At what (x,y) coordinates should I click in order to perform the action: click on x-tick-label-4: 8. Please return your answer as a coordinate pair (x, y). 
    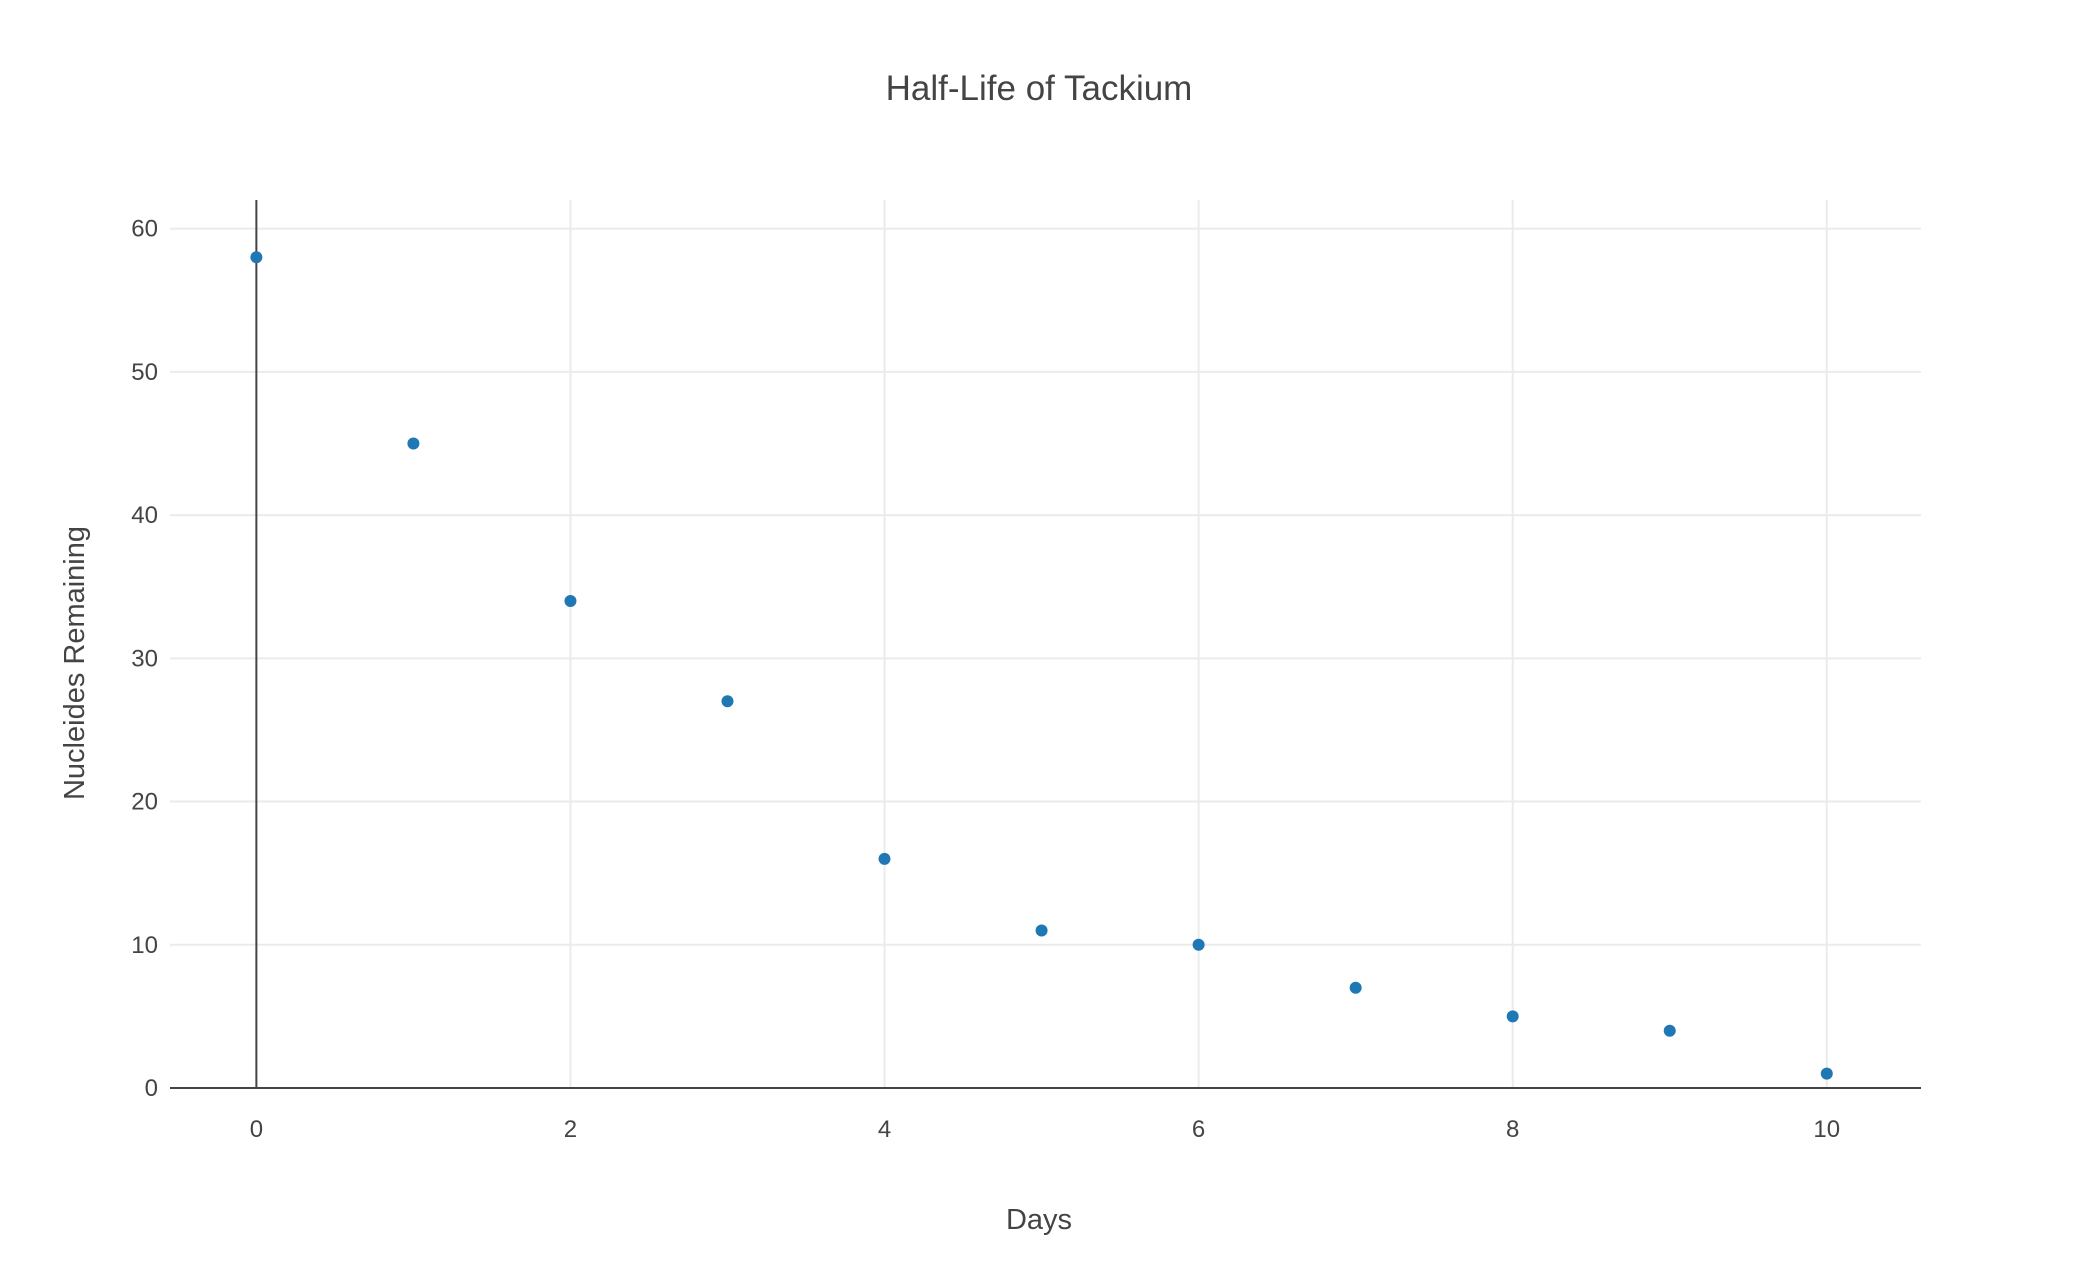
    Looking at the image, I should click on (1512, 1129).